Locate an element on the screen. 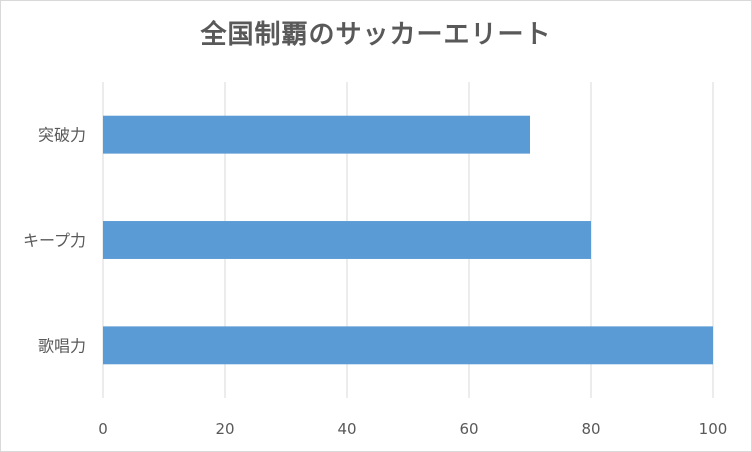 The image size is (752, 452). x-tick-label: 100 is located at coordinates (713, 429).